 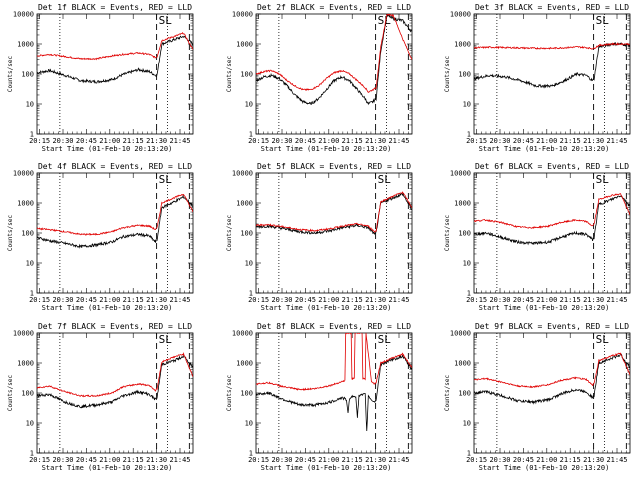 What do you see at coordinates (334, 166) in the screenshot?
I see `panel-title: Det 5f BLACK = Events, RED = LLD` at bounding box center [334, 166].